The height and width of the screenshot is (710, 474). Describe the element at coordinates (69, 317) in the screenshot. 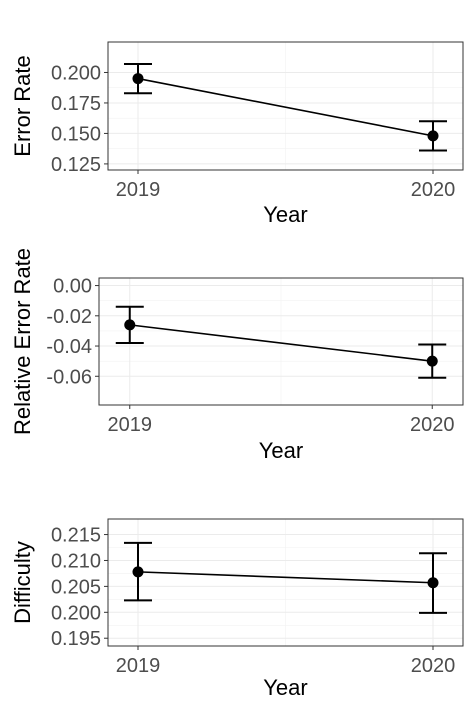

I see `y-tick-label: -0.02` at that location.